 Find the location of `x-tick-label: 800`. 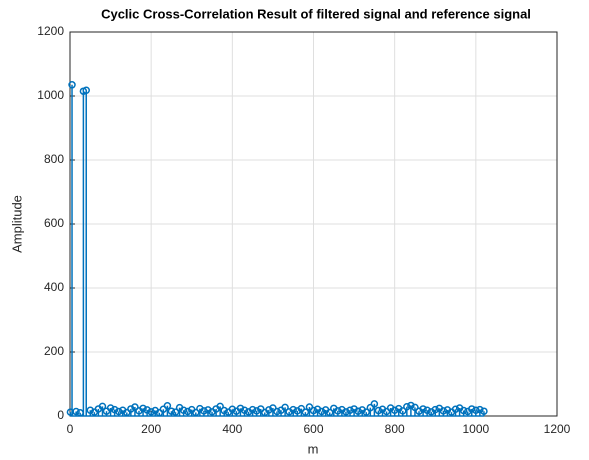

x-tick-label: 800 is located at coordinates (395, 429).